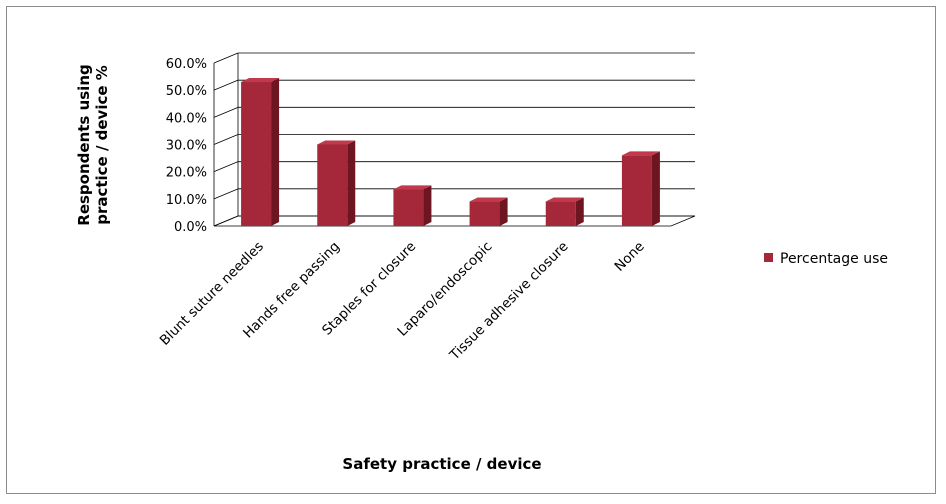  I want to click on y-tick-label: 40.0%, so click(186, 118).